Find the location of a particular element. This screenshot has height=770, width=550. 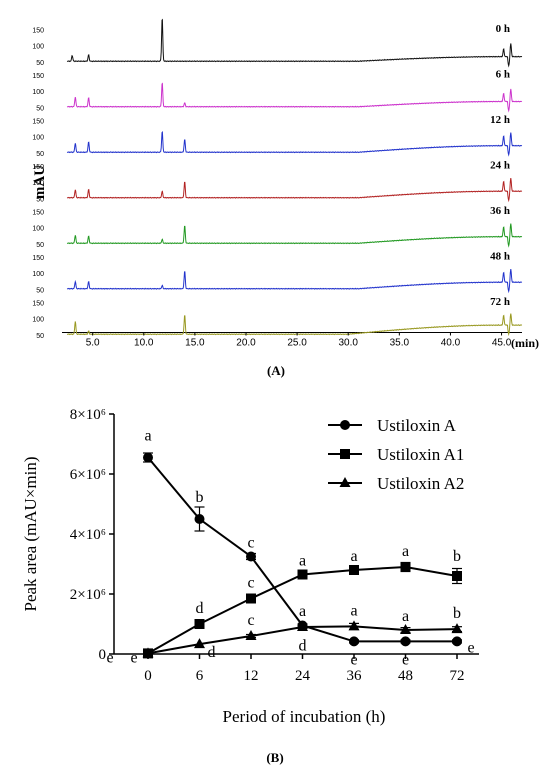

trace-label: 36 h is located at coordinates (500, 211).